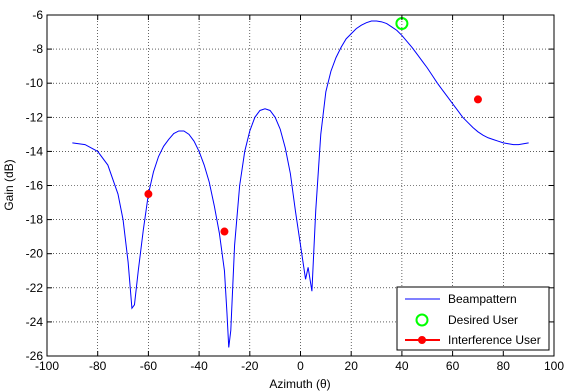  What do you see at coordinates (35, 151) in the screenshot?
I see `y-tick-label: -14` at bounding box center [35, 151].